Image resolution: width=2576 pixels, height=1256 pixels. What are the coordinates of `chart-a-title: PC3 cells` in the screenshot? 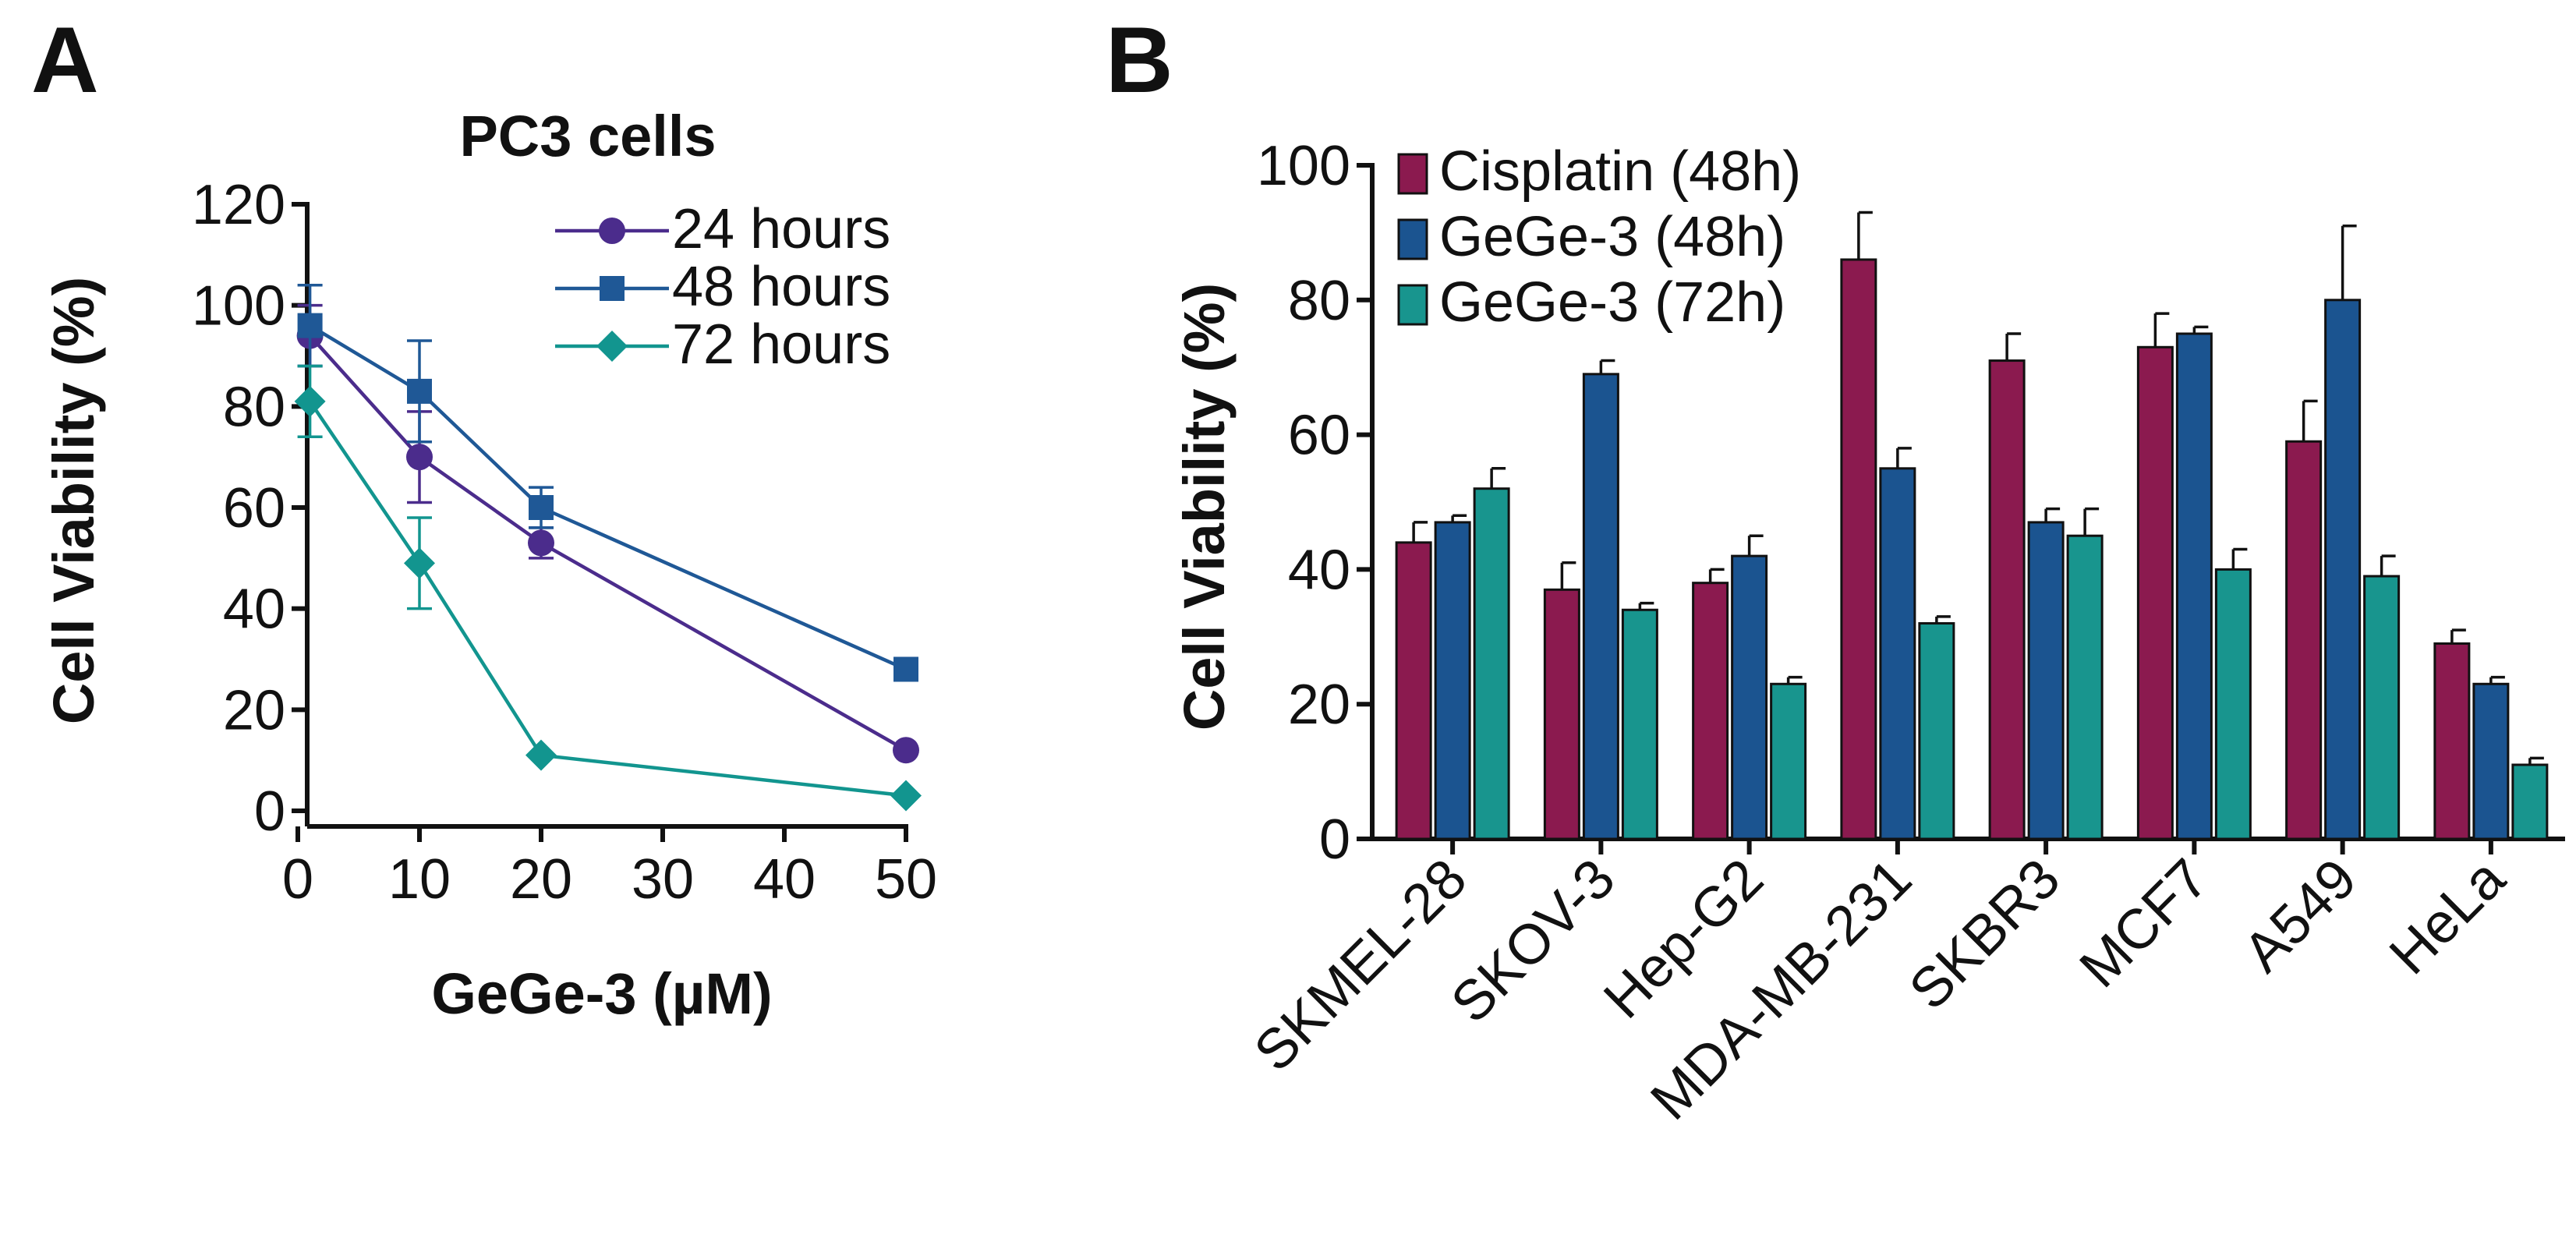 It's located at (587, 136).